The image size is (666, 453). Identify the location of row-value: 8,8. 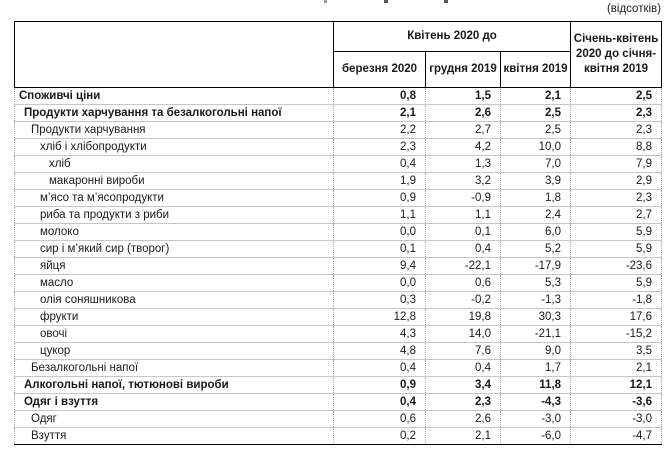
(616, 147).